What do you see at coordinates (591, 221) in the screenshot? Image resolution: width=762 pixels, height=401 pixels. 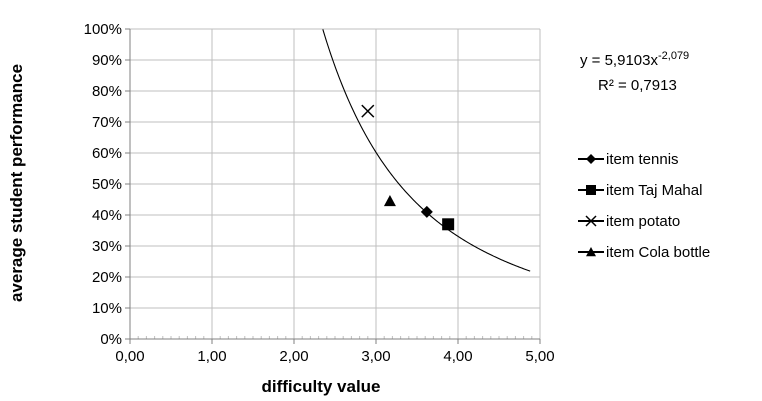 I see `legend-marker-cross` at bounding box center [591, 221].